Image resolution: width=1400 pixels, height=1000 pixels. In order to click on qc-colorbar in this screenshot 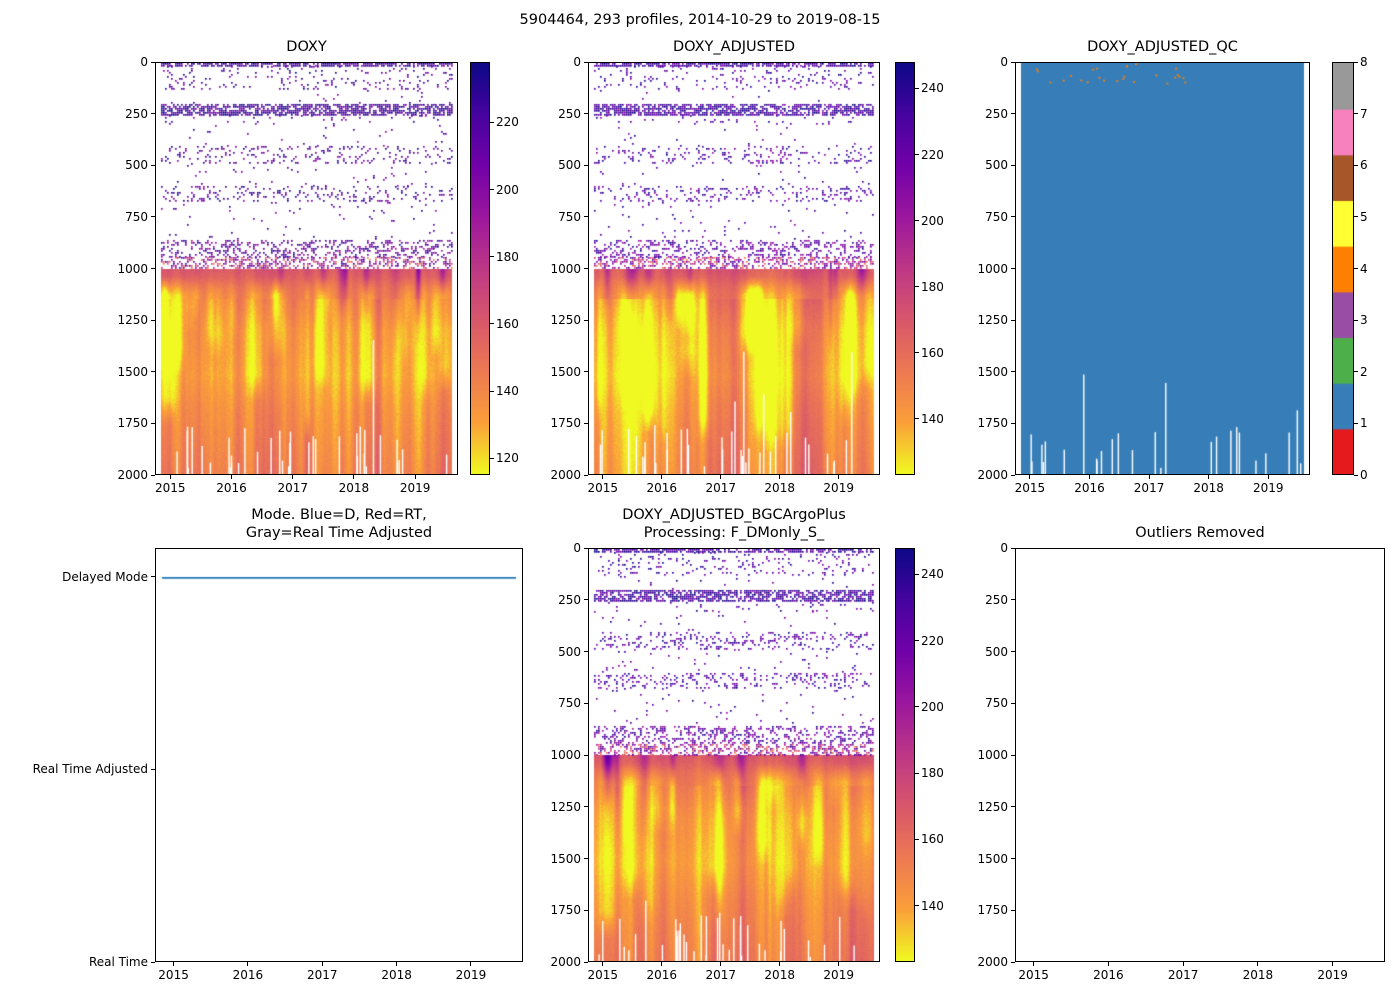, I will do `click(1343, 268)`.